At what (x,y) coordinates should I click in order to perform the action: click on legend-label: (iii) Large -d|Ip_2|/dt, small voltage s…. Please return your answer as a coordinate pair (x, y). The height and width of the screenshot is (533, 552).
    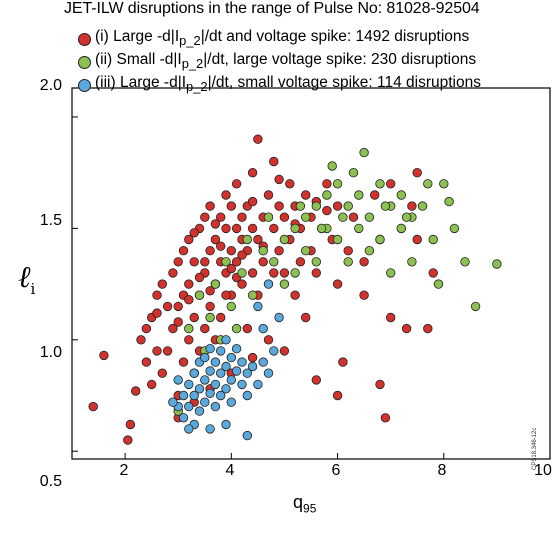
    Looking at the image, I should click on (288, 84).